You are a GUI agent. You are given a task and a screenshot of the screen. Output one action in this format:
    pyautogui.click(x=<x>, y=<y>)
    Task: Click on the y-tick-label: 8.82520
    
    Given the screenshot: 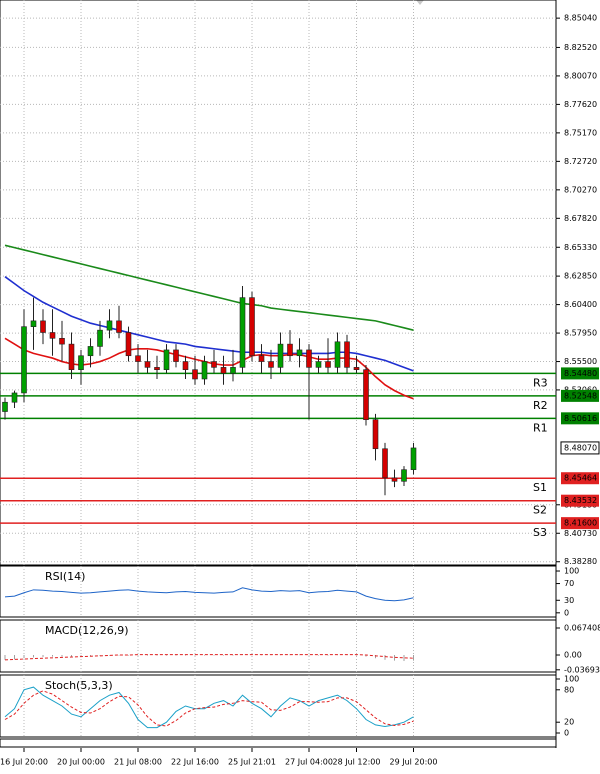 What is the action you would take?
    pyautogui.click(x=580, y=47)
    